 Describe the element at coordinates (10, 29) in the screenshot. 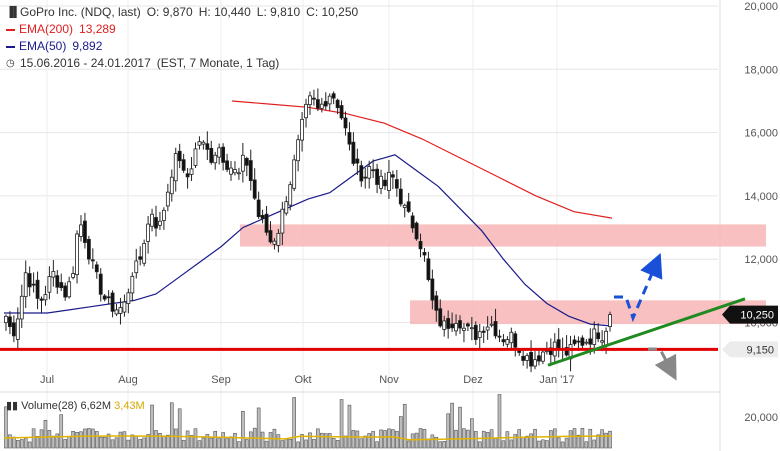

I see `ema200-swatch` at that location.